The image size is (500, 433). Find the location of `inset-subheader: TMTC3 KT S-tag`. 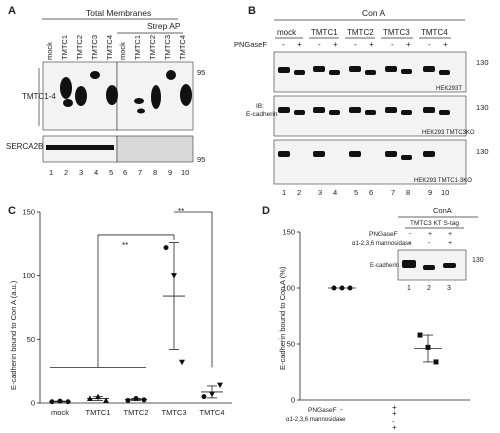

inset-subheader: TMTC3 KT S-tag is located at coordinates (434, 223).